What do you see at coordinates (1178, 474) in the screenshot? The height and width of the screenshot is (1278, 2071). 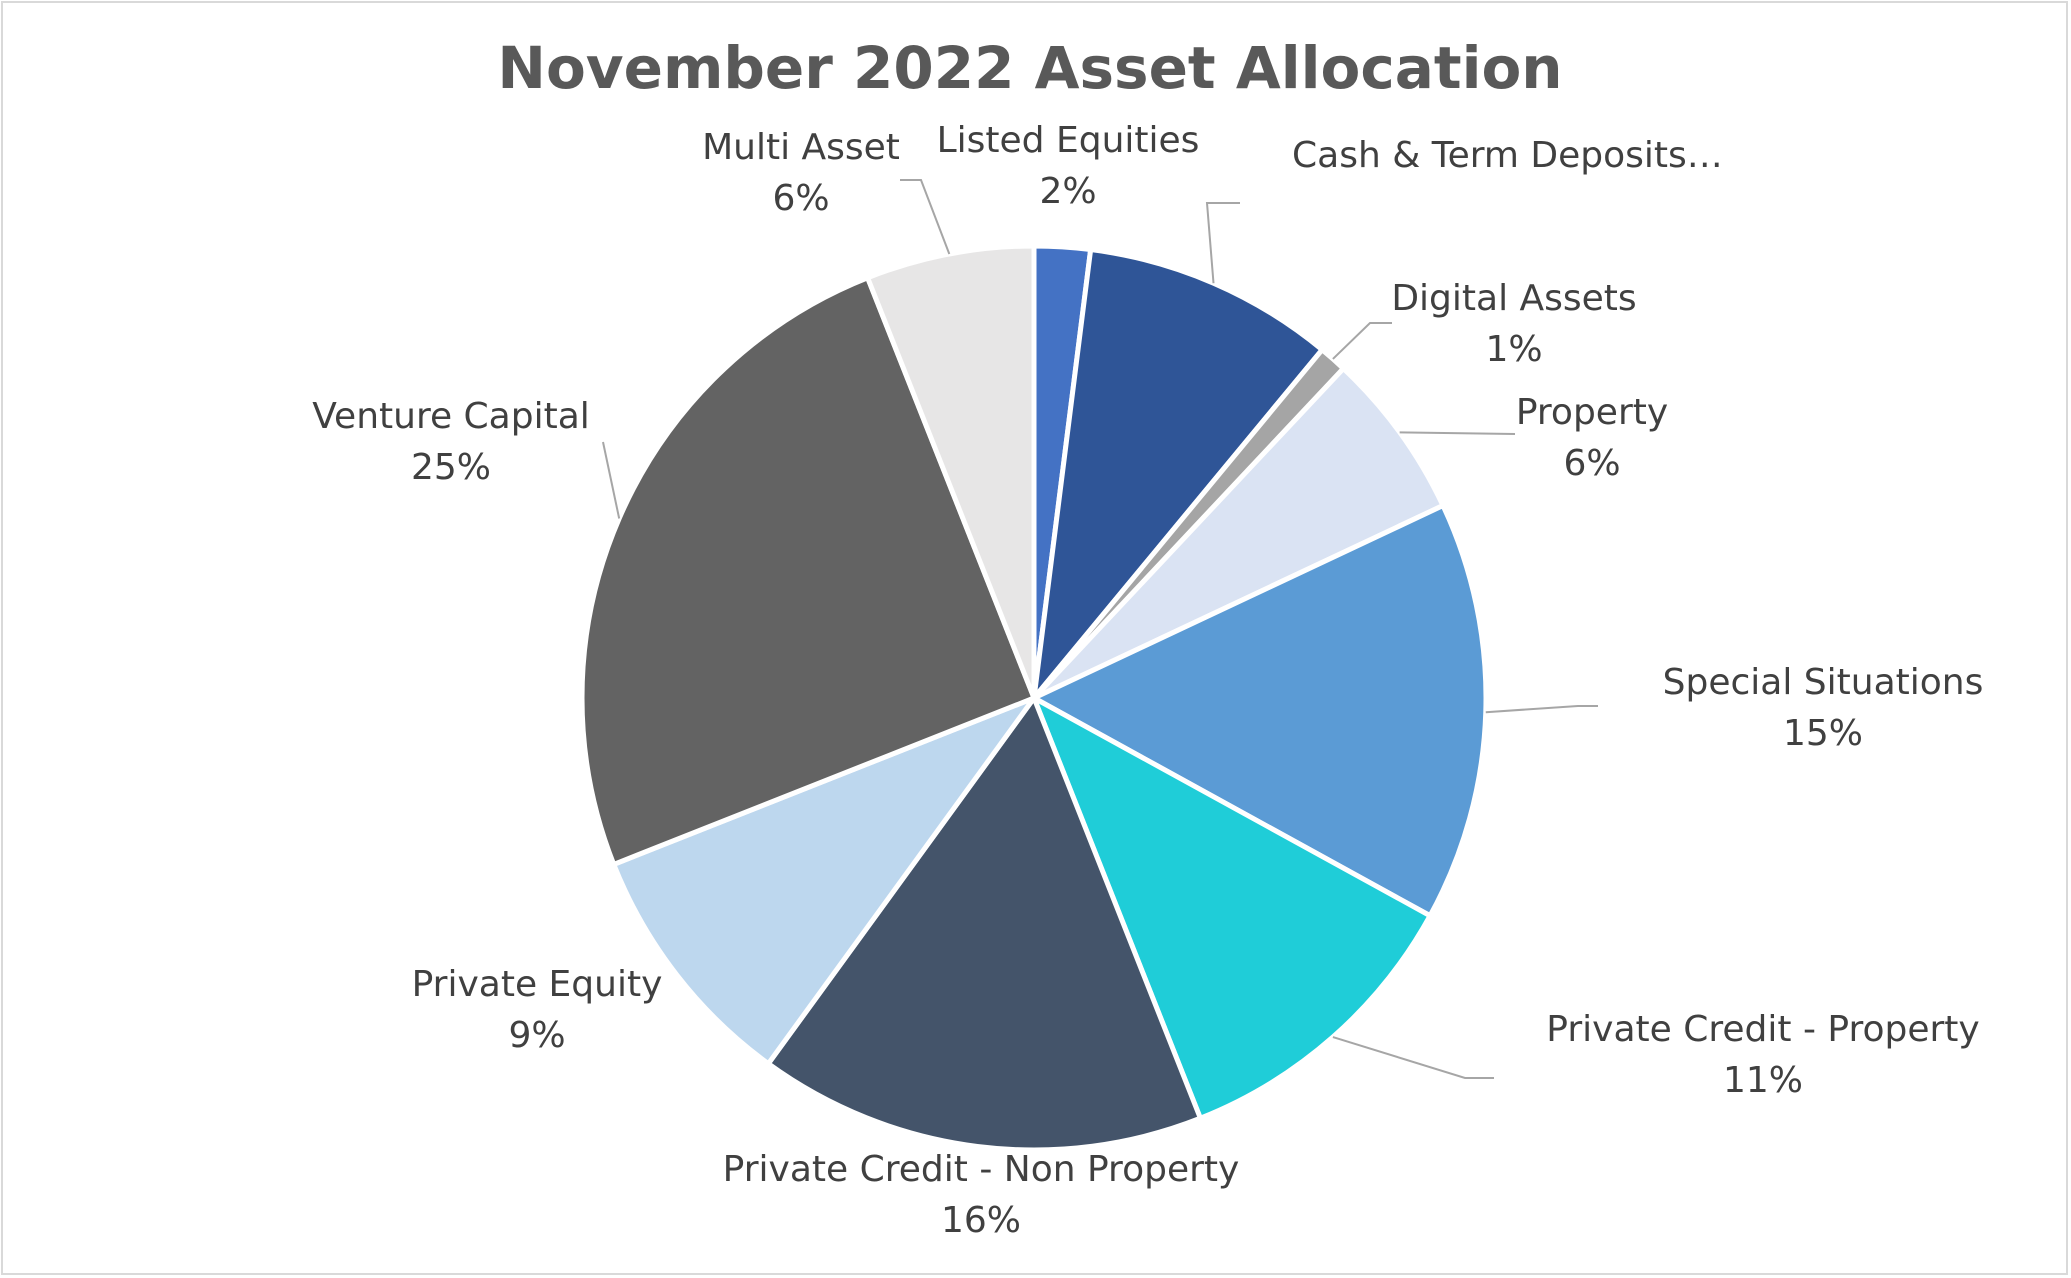 I see `pie-slice-cash-term-deposits` at bounding box center [1178, 474].